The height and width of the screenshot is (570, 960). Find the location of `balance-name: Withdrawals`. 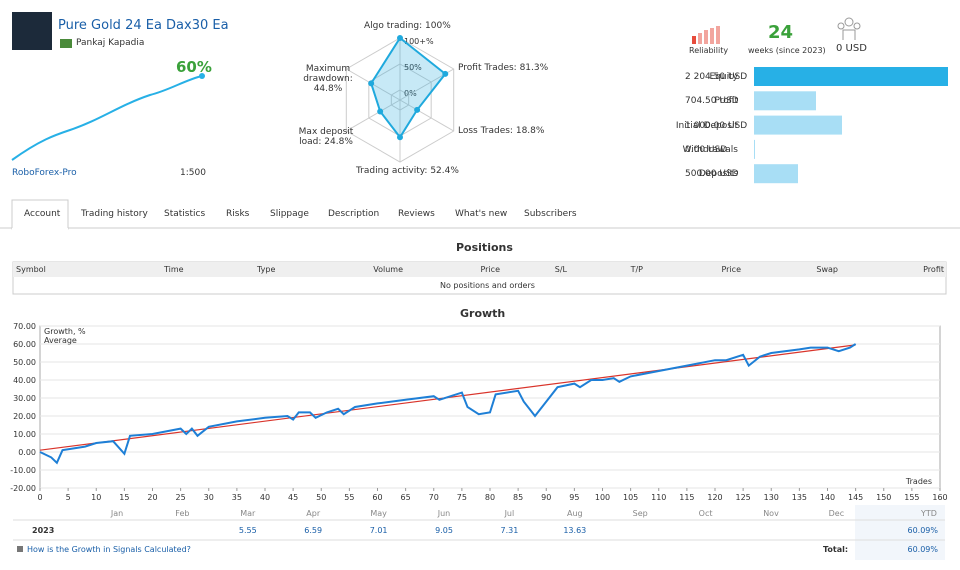

balance-name: Withdrawals is located at coordinates (710, 149).